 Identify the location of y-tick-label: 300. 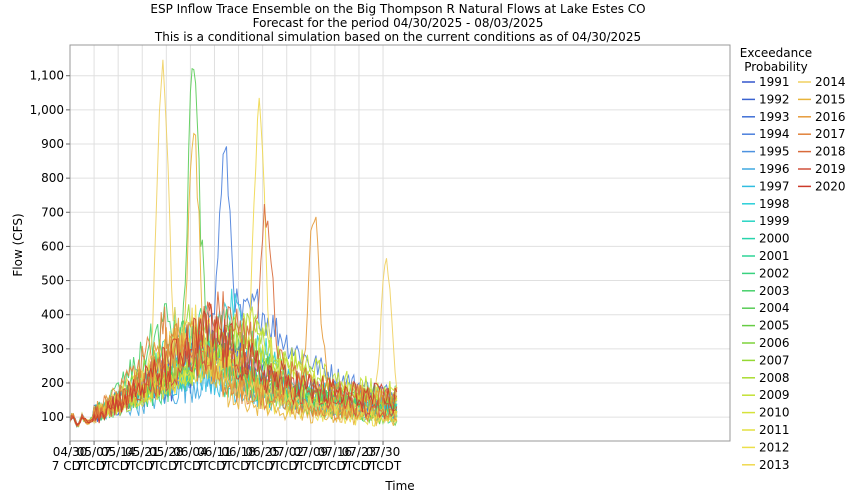
(52, 349).